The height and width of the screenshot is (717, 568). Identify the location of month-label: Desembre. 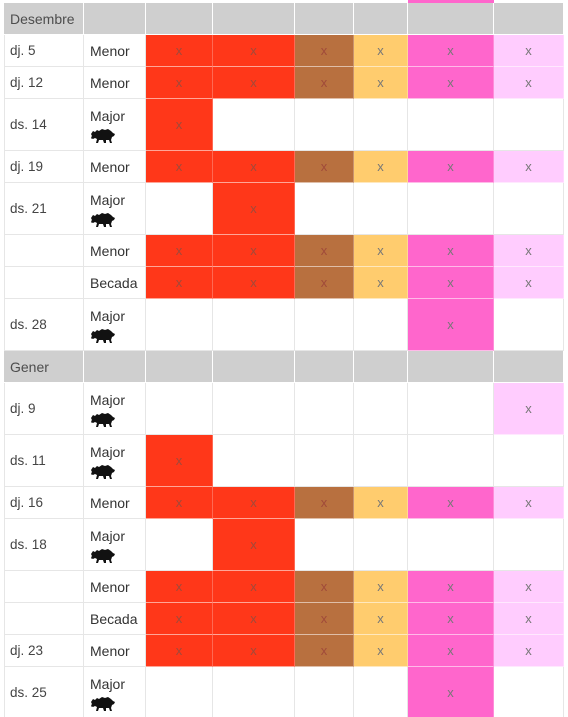
(42, 18).